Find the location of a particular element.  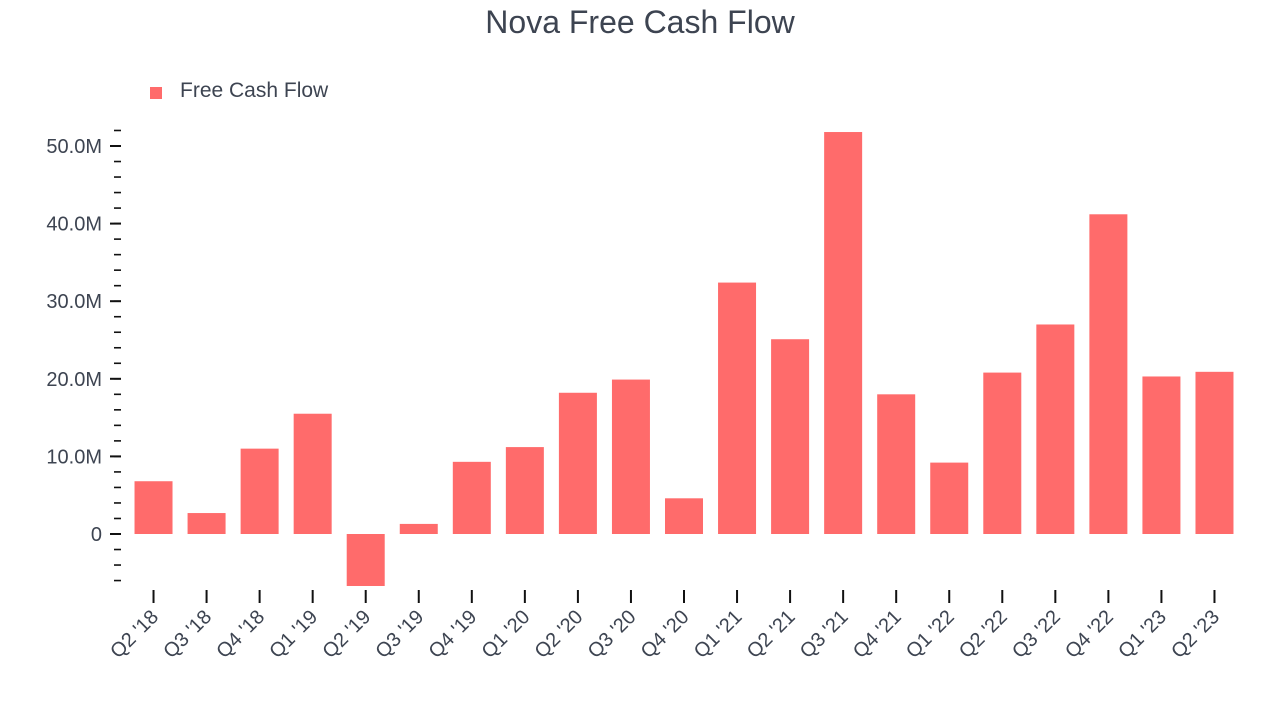

x-tick-label: Q3 '22 is located at coordinates (1036, 634).